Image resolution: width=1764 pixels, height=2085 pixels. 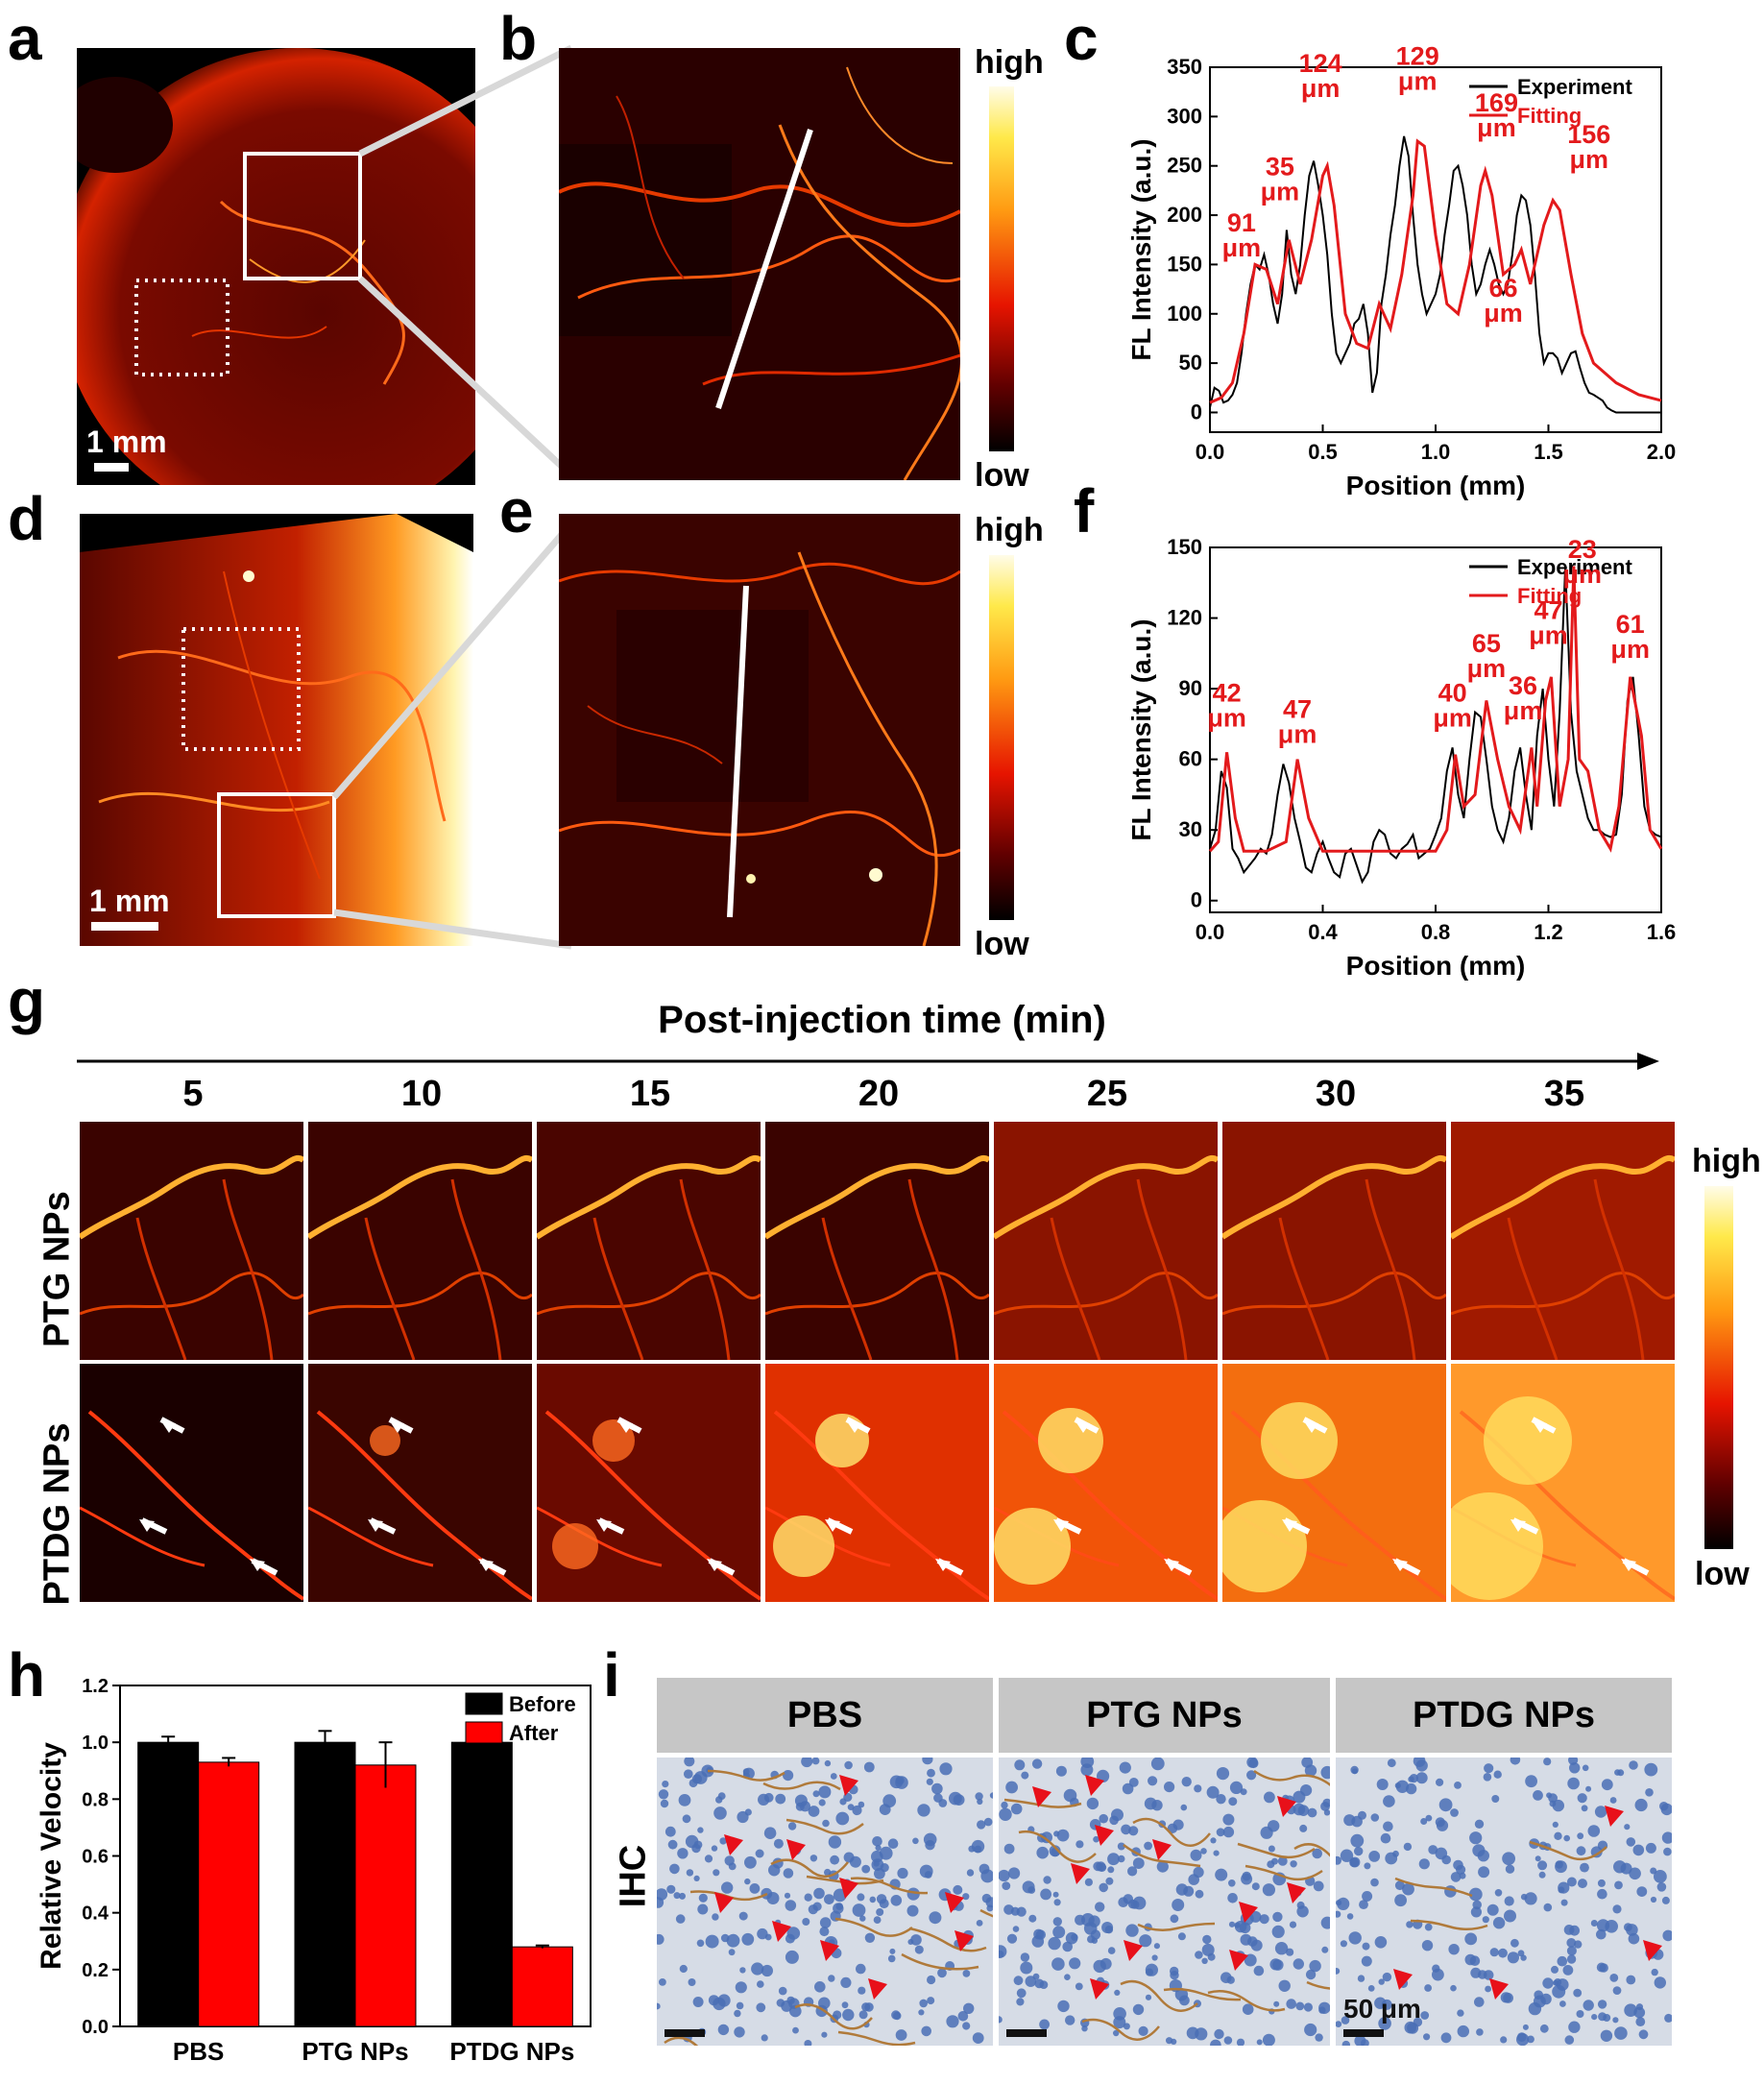 What do you see at coordinates (57, 1514) in the screenshot?
I see `row-label-ptdg: PTDG NPs` at bounding box center [57, 1514].